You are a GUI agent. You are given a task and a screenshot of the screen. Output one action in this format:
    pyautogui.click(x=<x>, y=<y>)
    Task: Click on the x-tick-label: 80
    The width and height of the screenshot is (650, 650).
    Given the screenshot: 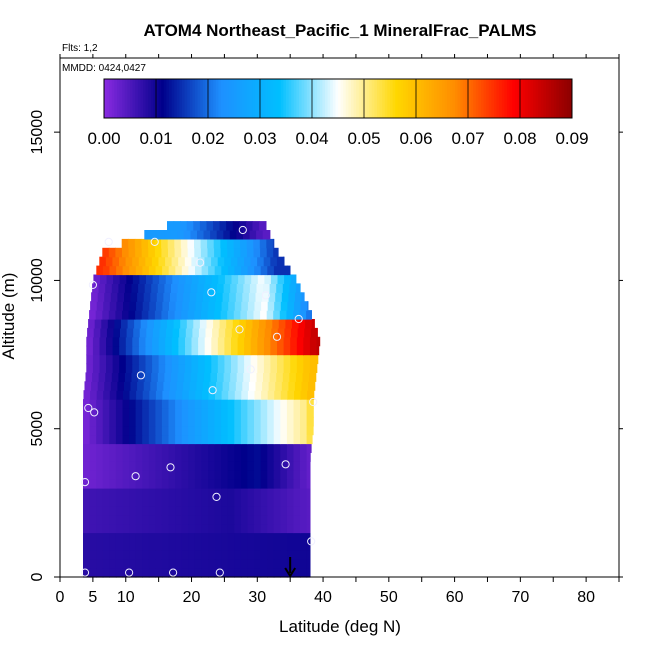 What is the action you would take?
    pyautogui.click(x=586, y=597)
    